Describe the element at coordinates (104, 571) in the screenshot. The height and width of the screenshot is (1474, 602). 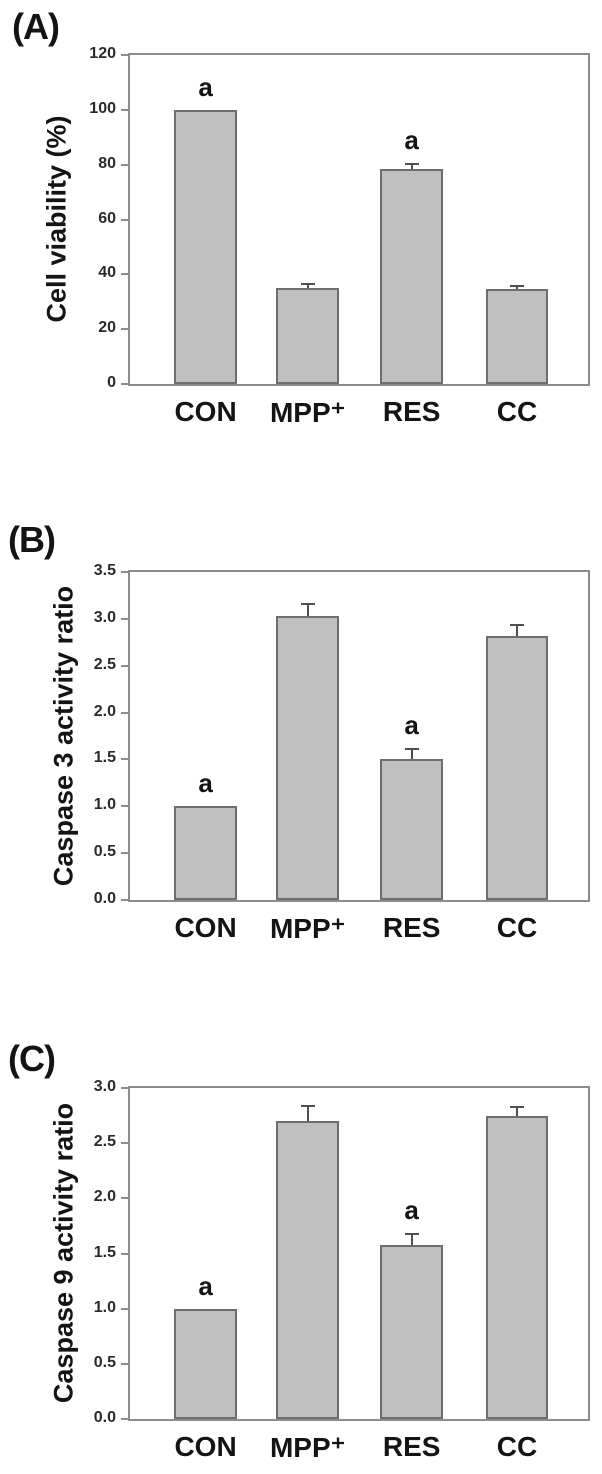
I see `y-tick-label: 3.5` at that location.